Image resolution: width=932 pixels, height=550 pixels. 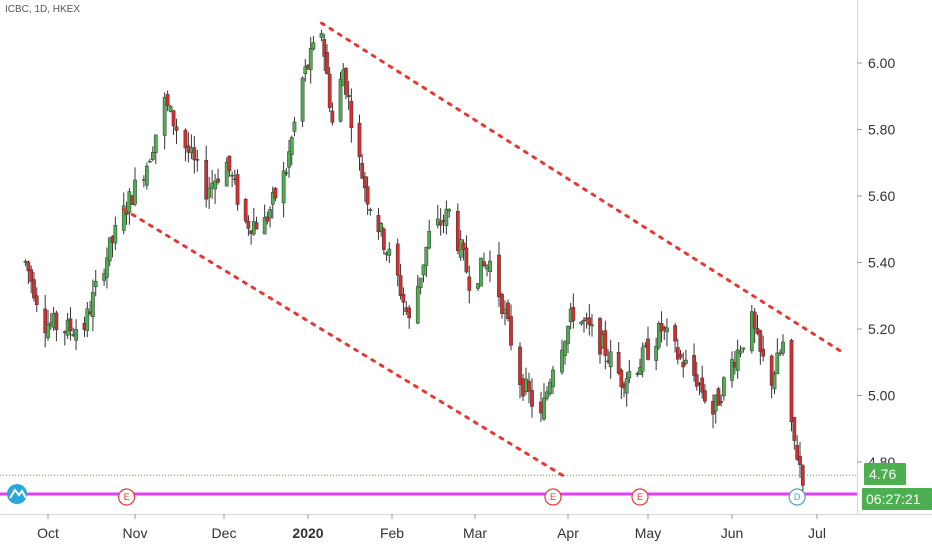 What do you see at coordinates (817, 533) in the screenshot?
I see `x-tick-label: Jul` at bounding box center [817, 533].